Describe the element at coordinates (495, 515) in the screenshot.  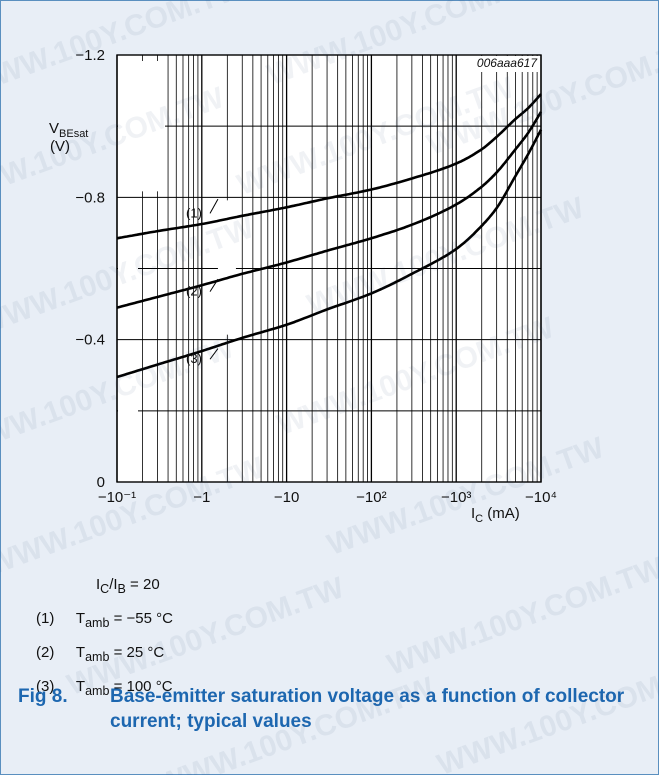
I see `x-axis-label: IC (mA)` at that location.